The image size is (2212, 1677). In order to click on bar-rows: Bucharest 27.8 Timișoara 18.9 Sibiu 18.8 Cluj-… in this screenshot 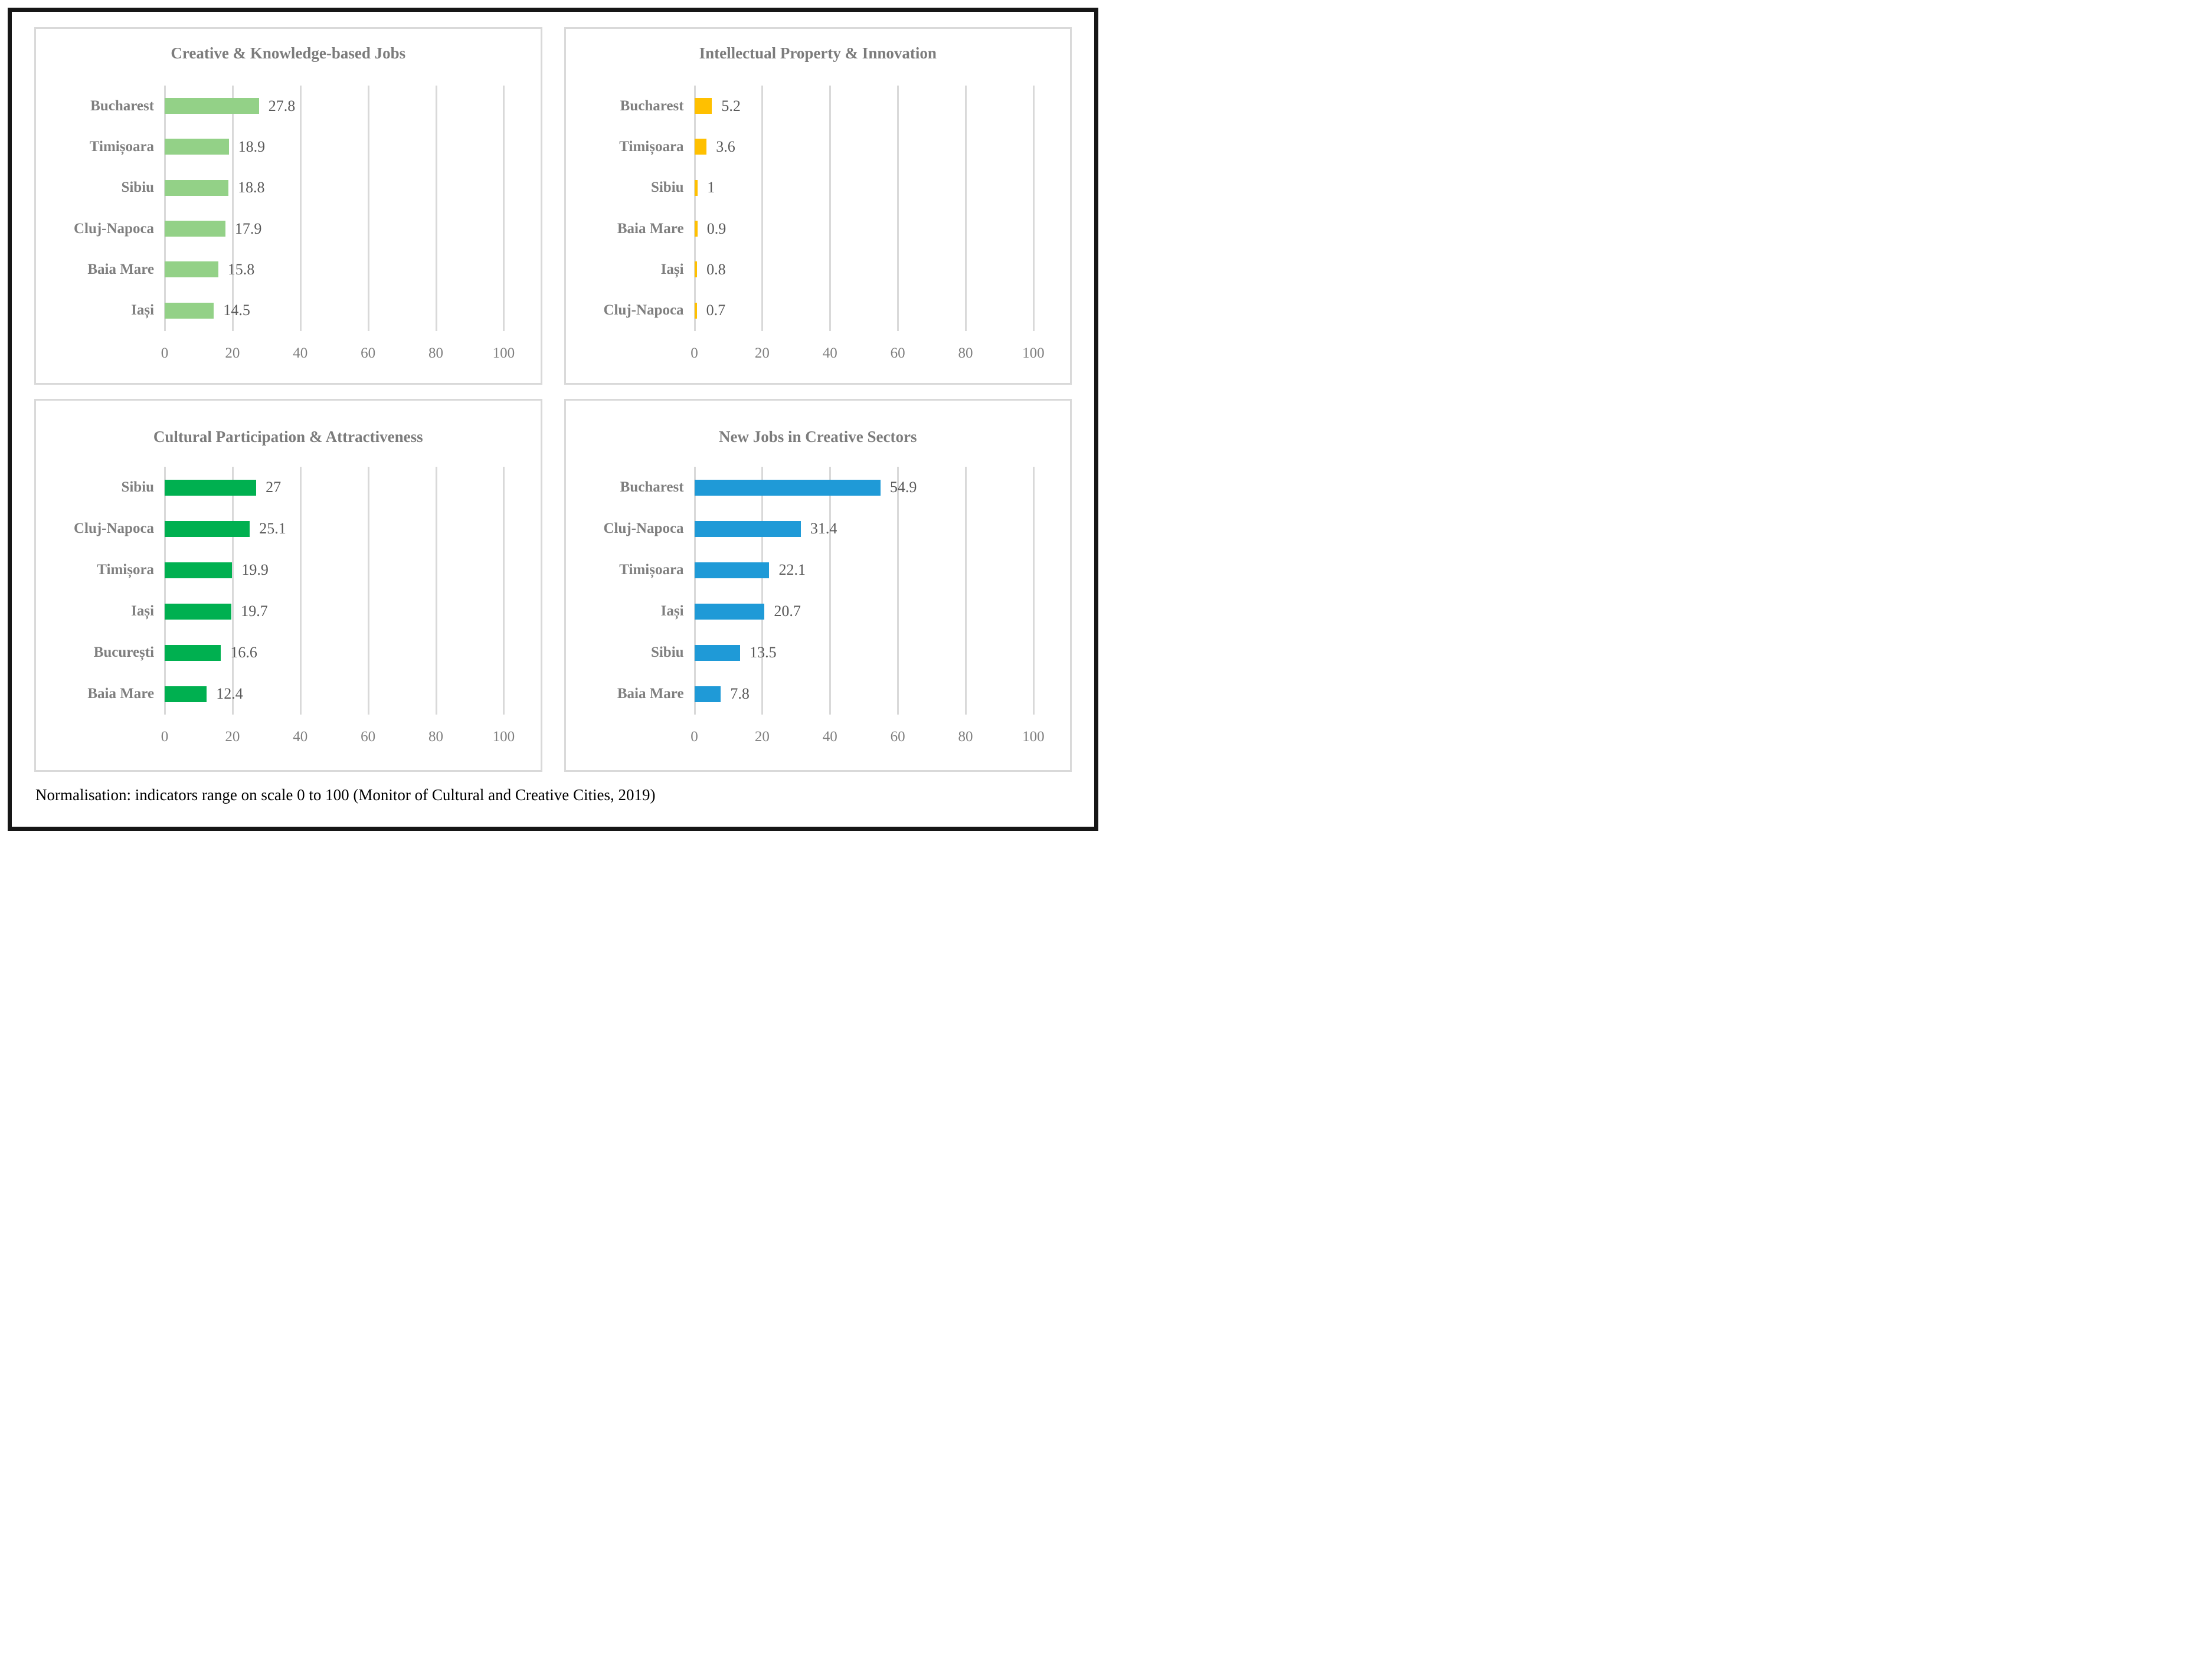, I will do `click(288, 208)`.